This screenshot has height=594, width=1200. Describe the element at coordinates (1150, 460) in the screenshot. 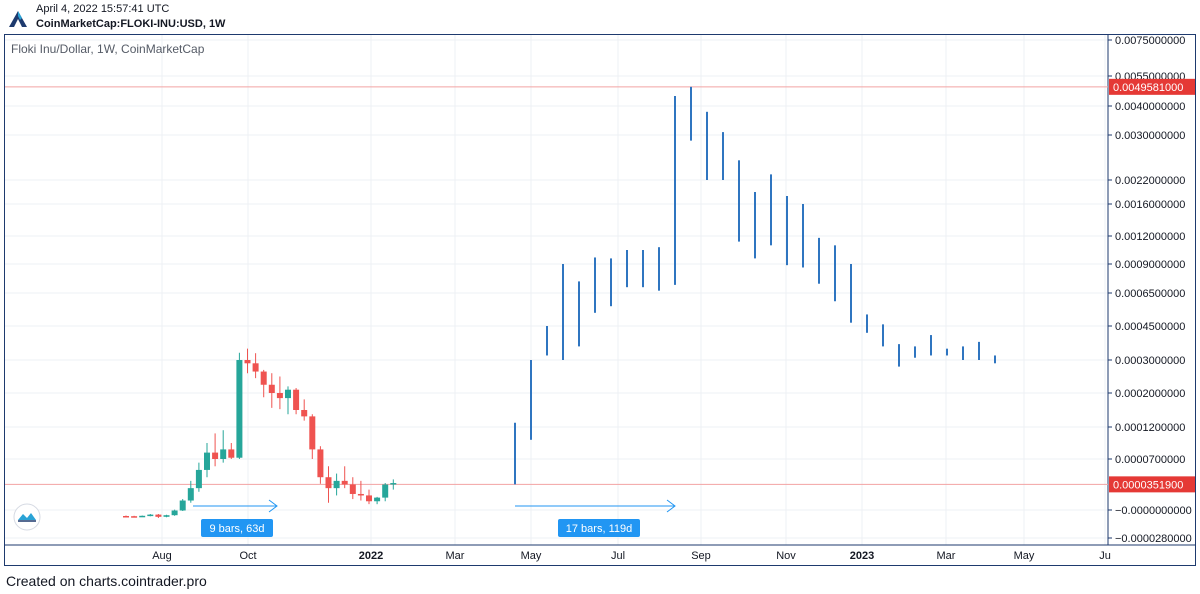

I see `price-label: 0.0000700000` at that location.